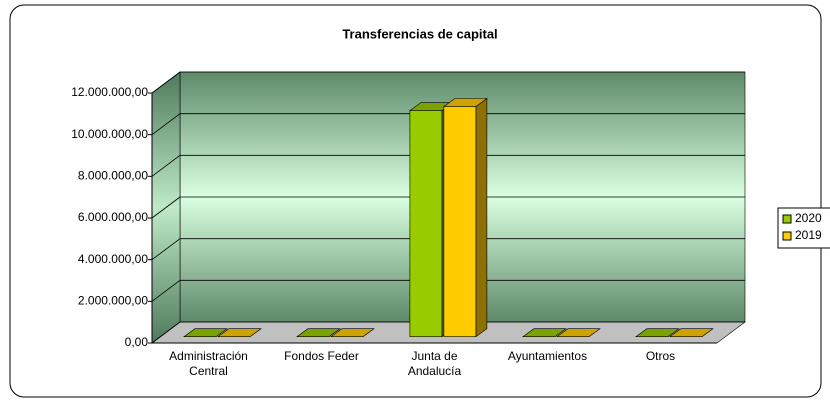 This screenshot has height=403, width=830. Describe the element at coordinates (808, 218) in the screenshot. I see `legend-label: 2020` at that location.